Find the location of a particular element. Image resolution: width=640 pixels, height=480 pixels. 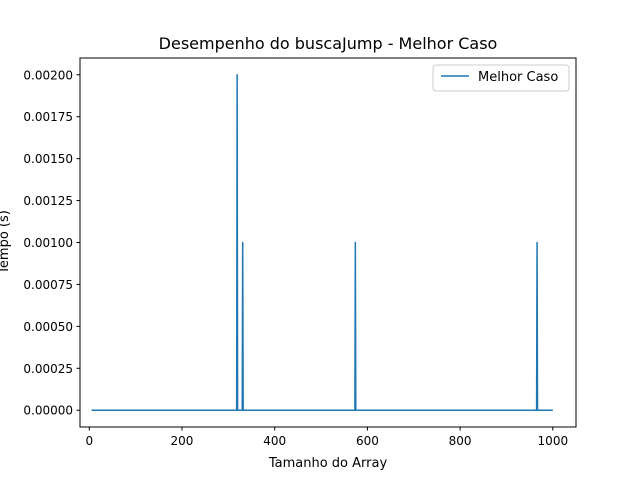

legend-label-melhor-caso: Melhor Caso is located at coordinates (518, 77).